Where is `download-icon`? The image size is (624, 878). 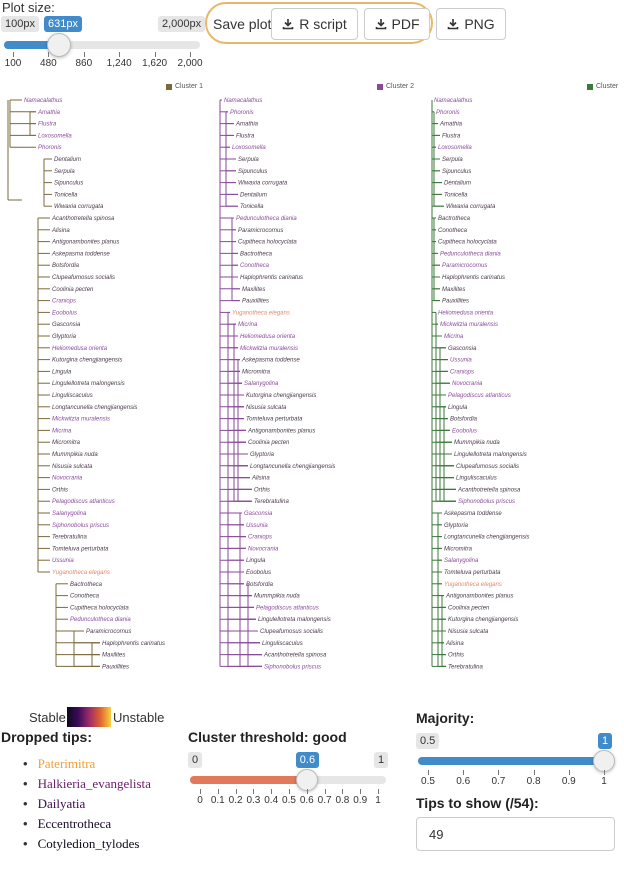 download-icon is located at coordinates (288, 24).